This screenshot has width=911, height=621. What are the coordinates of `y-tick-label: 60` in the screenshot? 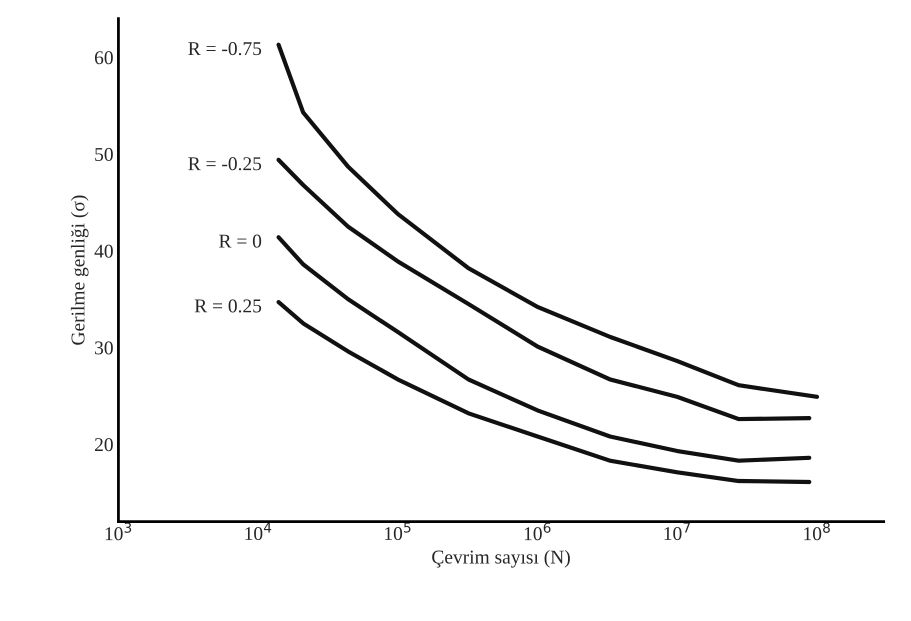 It's located at (103, 57).